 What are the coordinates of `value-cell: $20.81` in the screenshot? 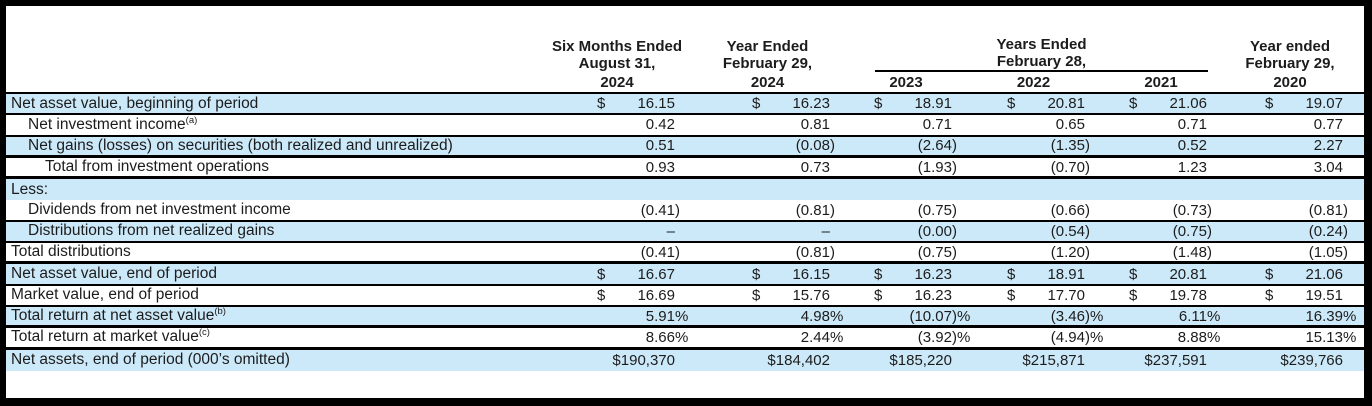 It's located at (1161, 273).